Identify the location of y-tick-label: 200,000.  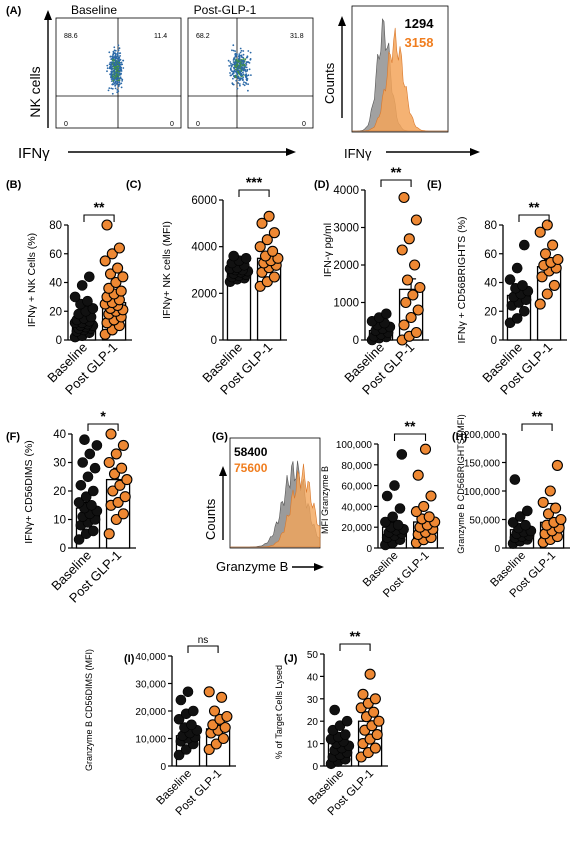
(482, 435).